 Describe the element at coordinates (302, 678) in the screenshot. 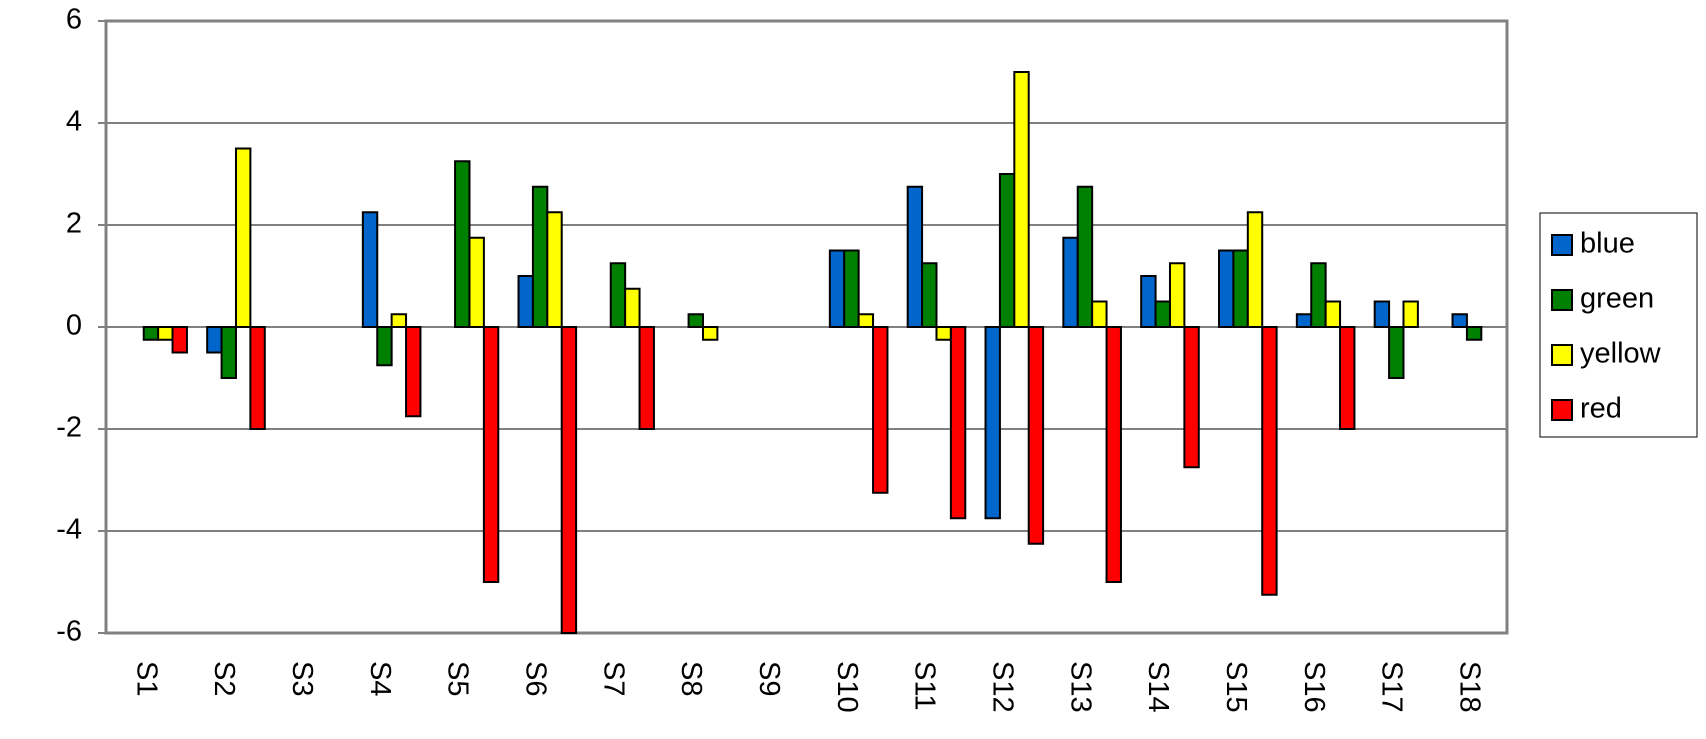

I see `x-tick-label: S3` at that location.